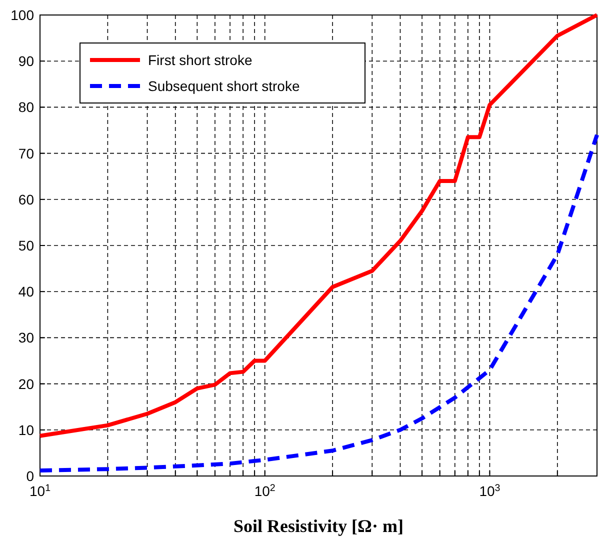  What do you see at coordinates (200, 60) in the screenshot?
I see `legend-label: First short stroke` at bounding box center [200, 60].